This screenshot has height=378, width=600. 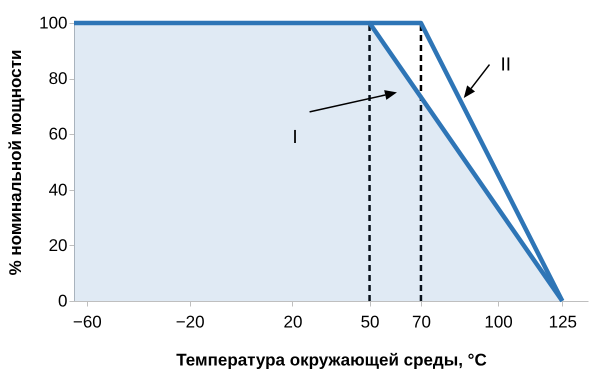 I want to click on annotation: I, so click(x=295, y=137).